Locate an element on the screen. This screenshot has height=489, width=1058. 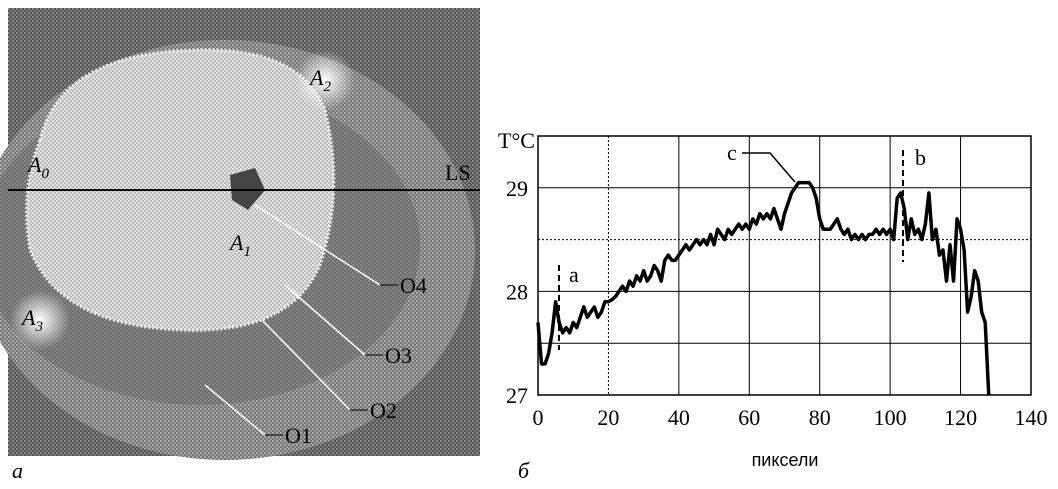
leaders is located at coordinates (292, 320).